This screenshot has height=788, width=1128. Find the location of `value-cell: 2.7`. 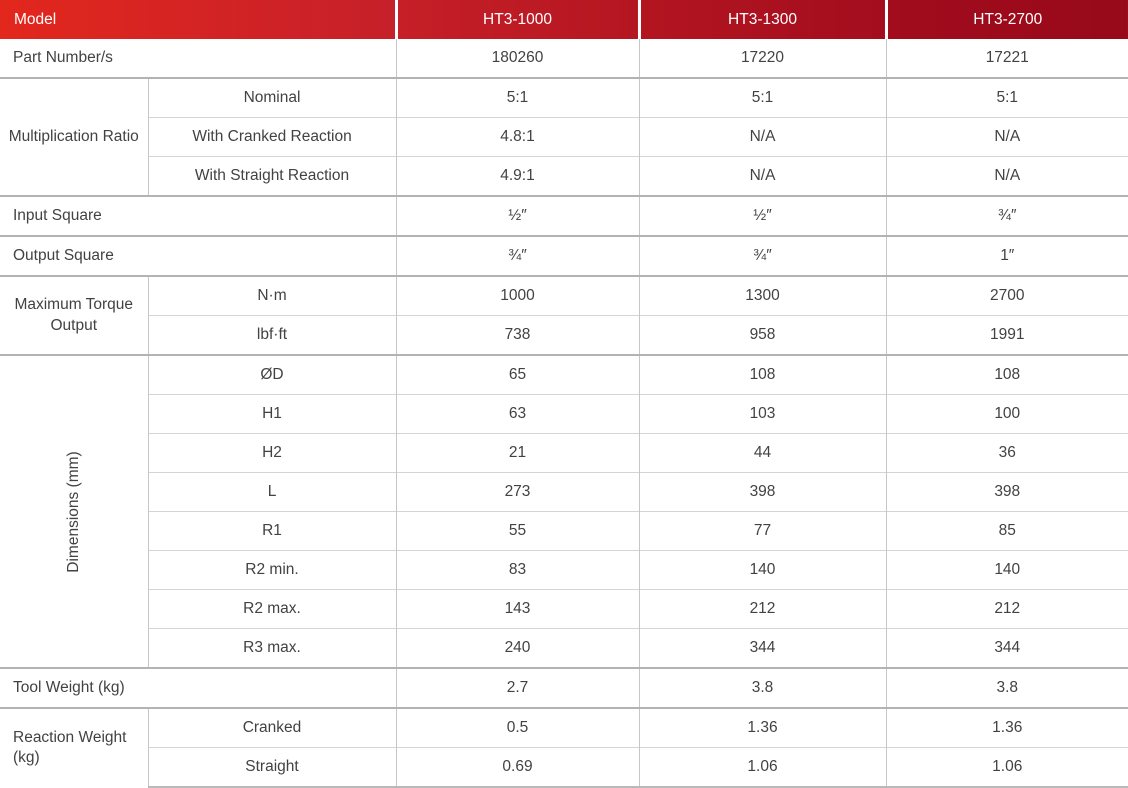

value-cell: 2.7 is located at coordinates (517, 687).